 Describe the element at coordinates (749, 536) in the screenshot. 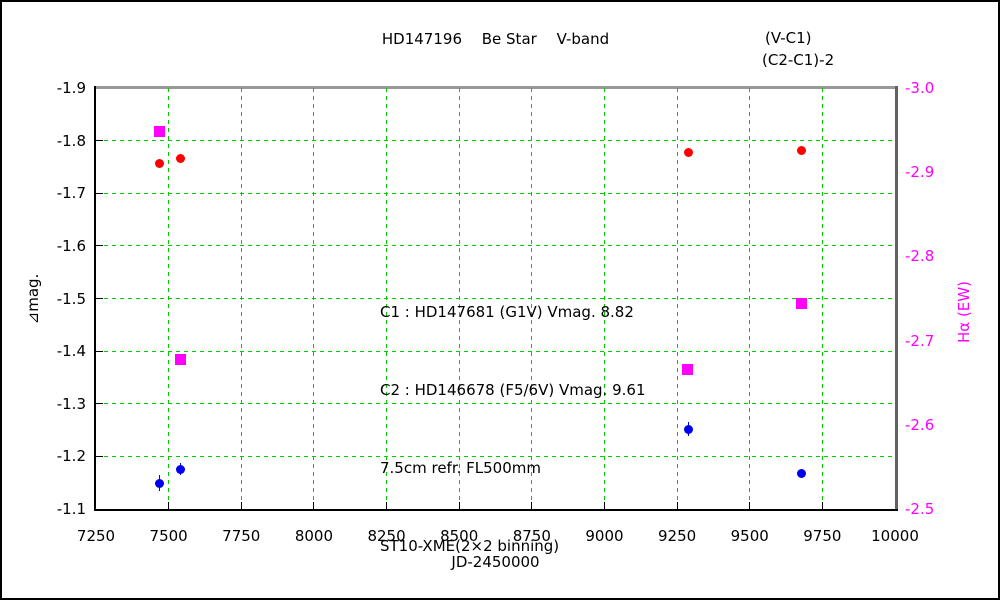

I see `x-tick-label: 9500` at that location.